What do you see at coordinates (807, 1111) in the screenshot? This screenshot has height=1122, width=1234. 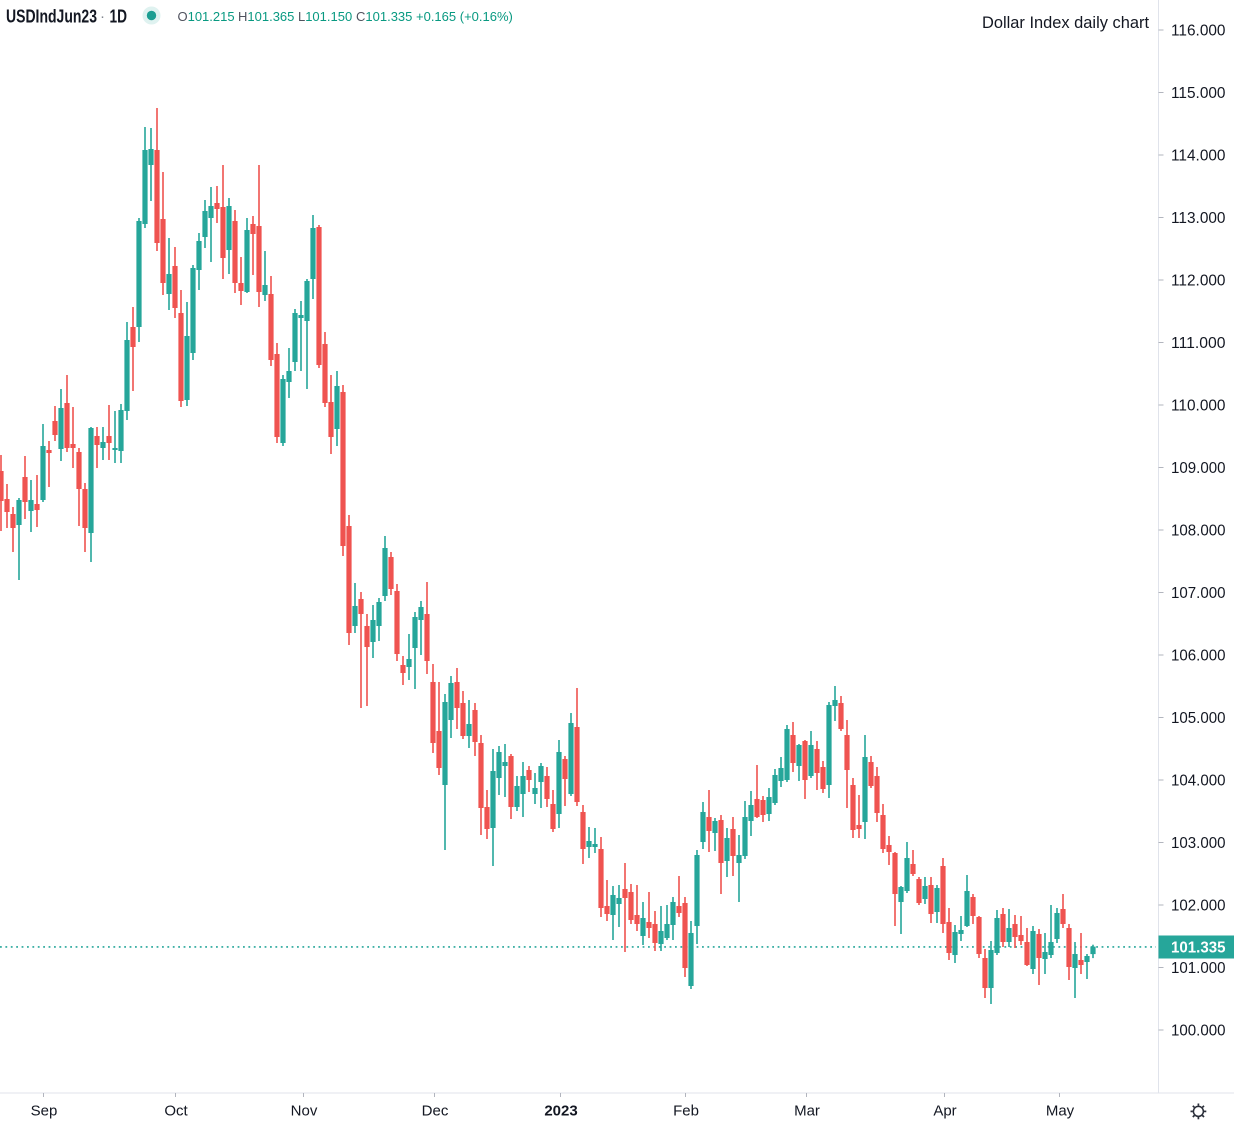 I see `svg-text: Mar` at bounding box center [807, 1111].